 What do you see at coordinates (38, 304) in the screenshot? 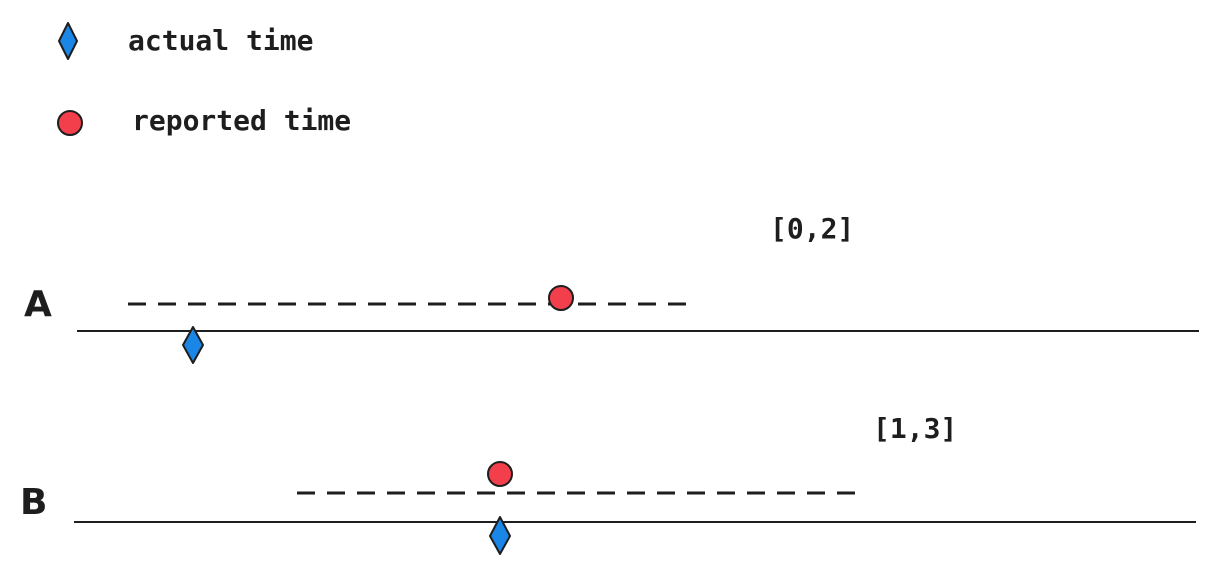
I see `row-a-label: A` at bounding box center [38, 304].